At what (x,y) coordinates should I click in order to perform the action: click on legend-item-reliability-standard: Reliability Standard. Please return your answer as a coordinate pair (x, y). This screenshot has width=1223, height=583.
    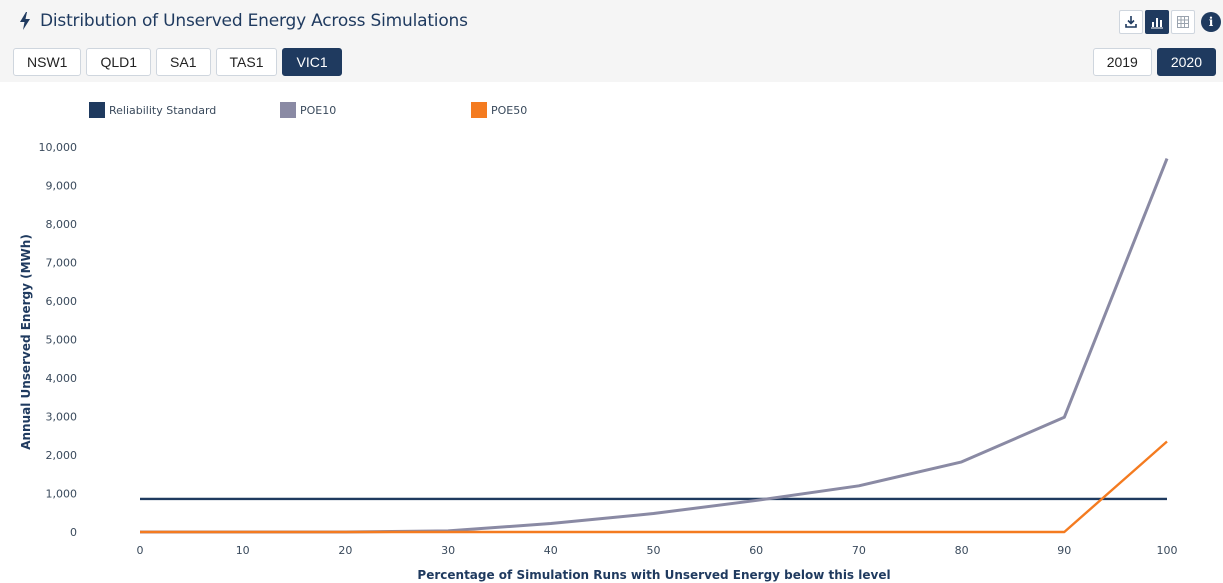
    Looking at the image, I should click on (152, 110).